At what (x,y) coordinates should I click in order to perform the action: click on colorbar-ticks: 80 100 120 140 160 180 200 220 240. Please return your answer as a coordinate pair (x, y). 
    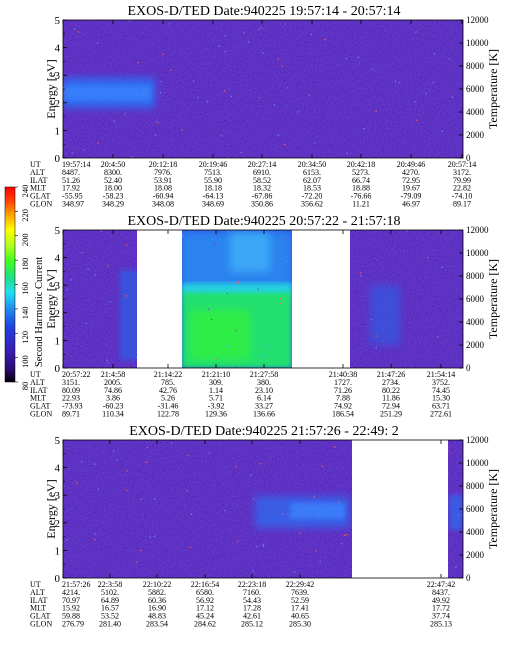
    Looking at the image, I should click on (22, 287).